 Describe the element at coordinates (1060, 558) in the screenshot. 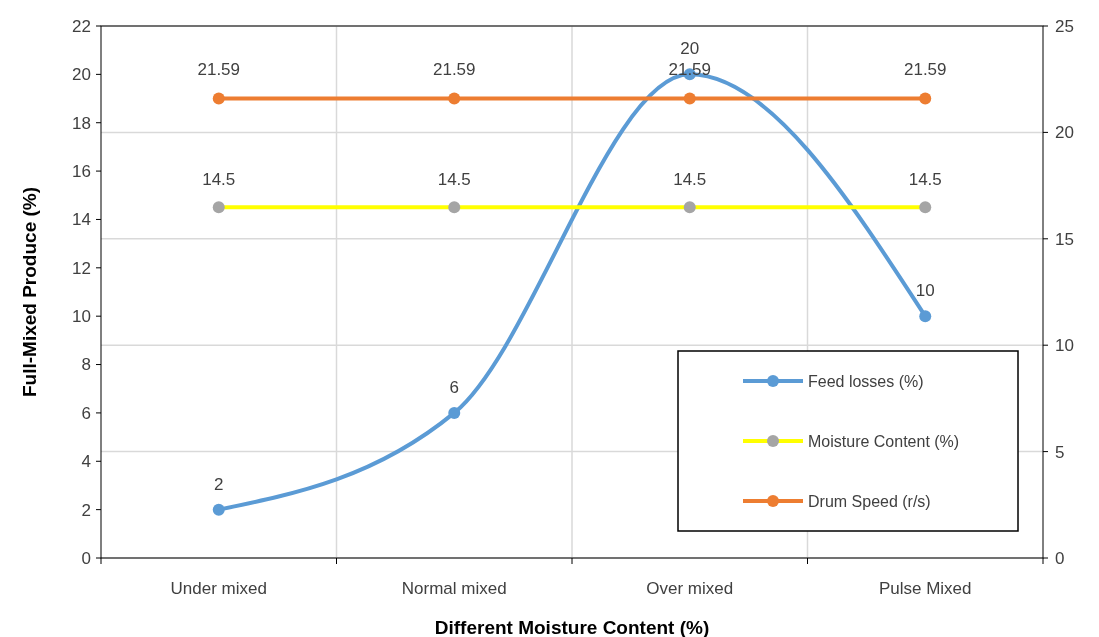

I see `y2-tick-label: 0` at that location.